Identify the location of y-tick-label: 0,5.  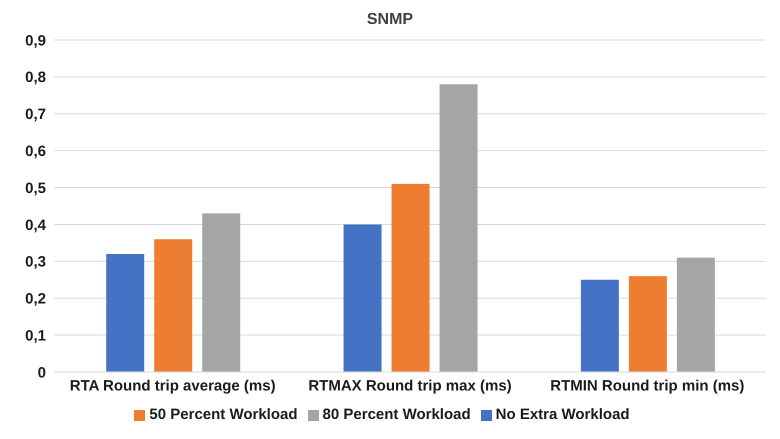
(35, 188).